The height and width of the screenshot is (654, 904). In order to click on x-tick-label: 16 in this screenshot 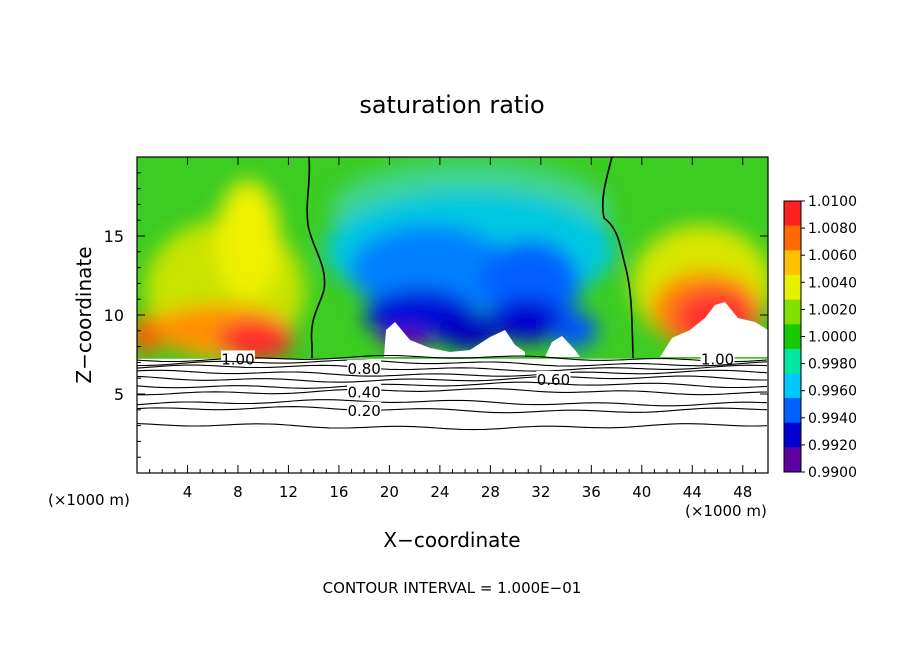, I will do `click(338, 492)`.